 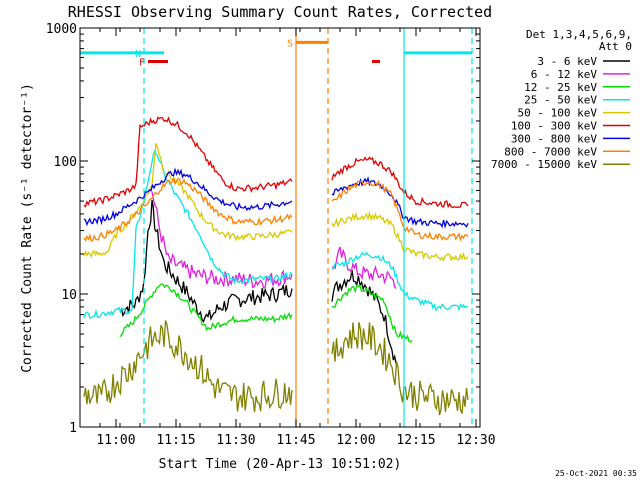 I want to click on legend-entry-label: 50 - 100 keV, so click(x=558, y=113).